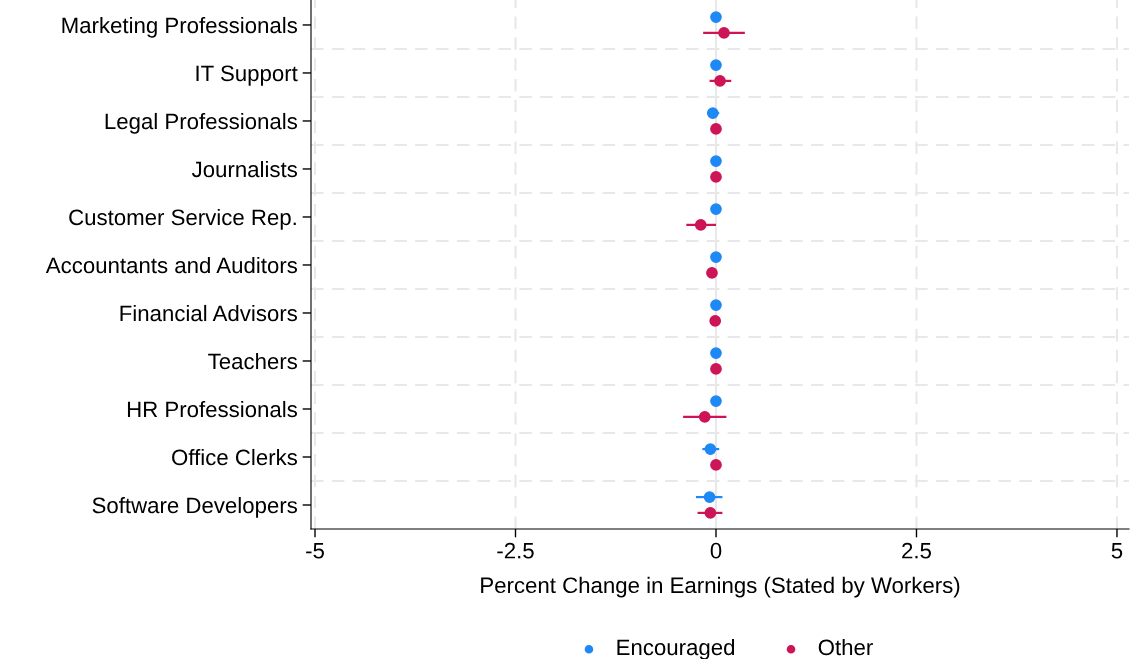 The height and width of the screenshot is (659, 1131). What do you see at coordinates (209, 313) in the screenshot?
I see `y-tick-label: Financial Advisors` at bounding box center [209, 313].